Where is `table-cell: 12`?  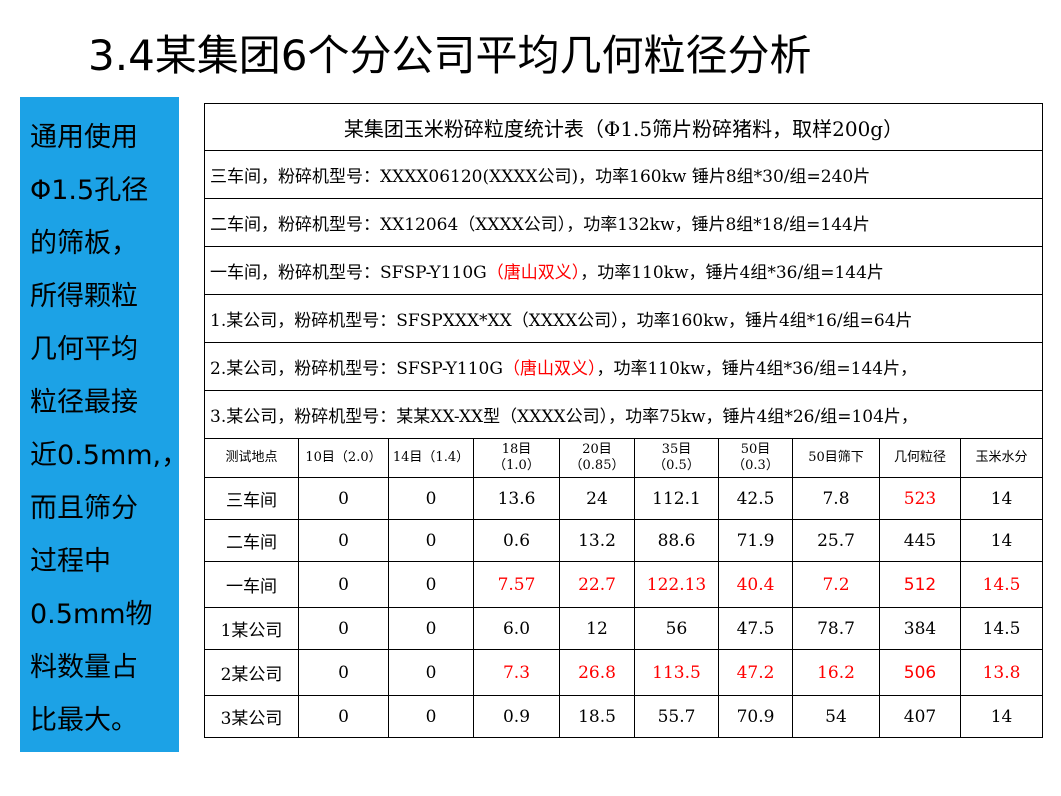 table-cell: 12 is located at coordinates (597, 628).